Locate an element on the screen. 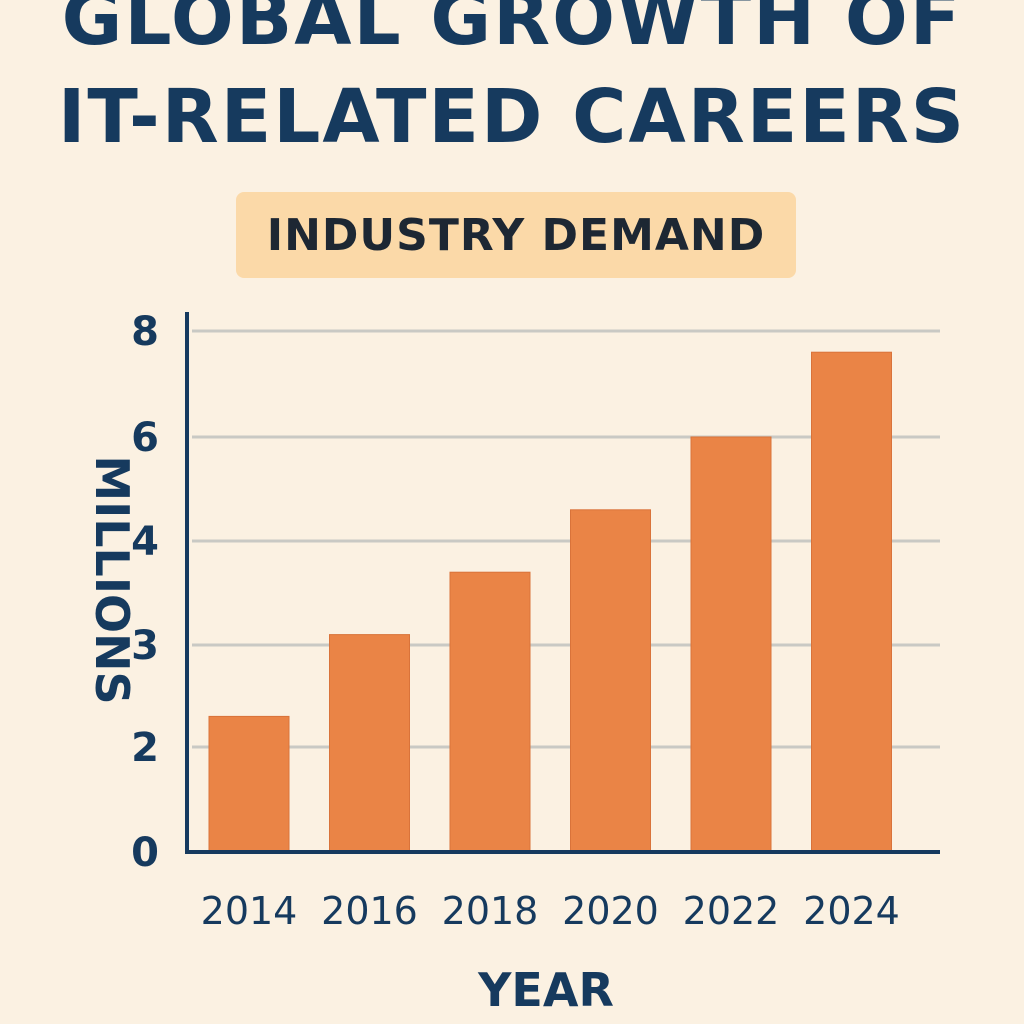 This screenshot has height=1024, width=1024. y-tick-label: 8 is located at coordinates (145, 332).